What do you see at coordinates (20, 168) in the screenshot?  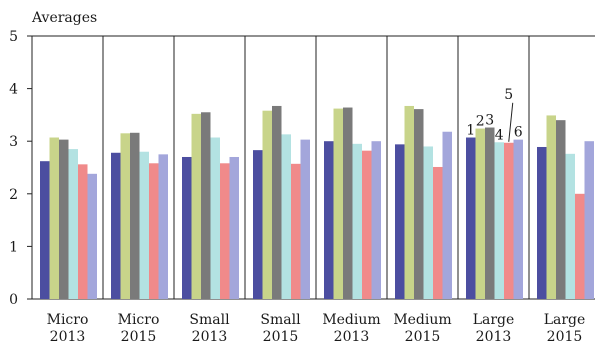 I see `y-axis: 0 1 2 3 4 5` at bounding box center [20, 168].